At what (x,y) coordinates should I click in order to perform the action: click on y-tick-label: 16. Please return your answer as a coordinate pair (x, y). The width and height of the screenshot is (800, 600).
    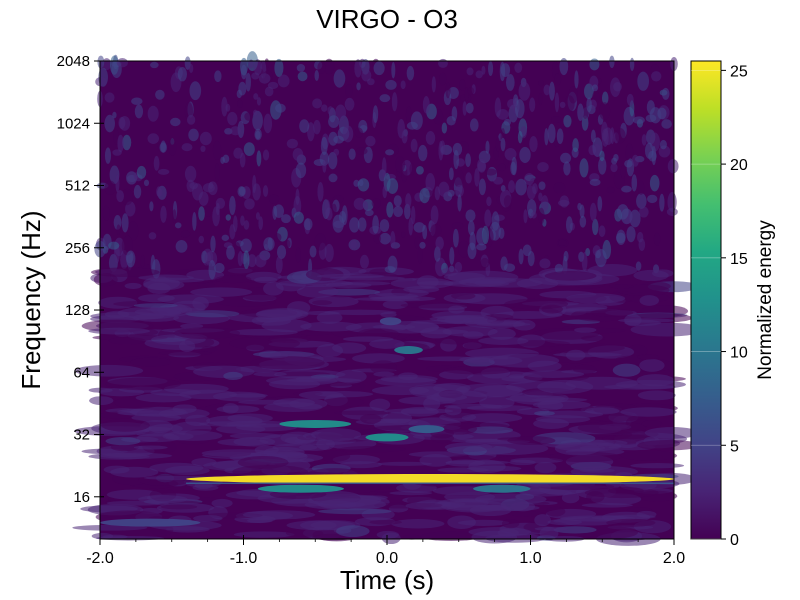
    Looking at the image, I should click on (81, 497).